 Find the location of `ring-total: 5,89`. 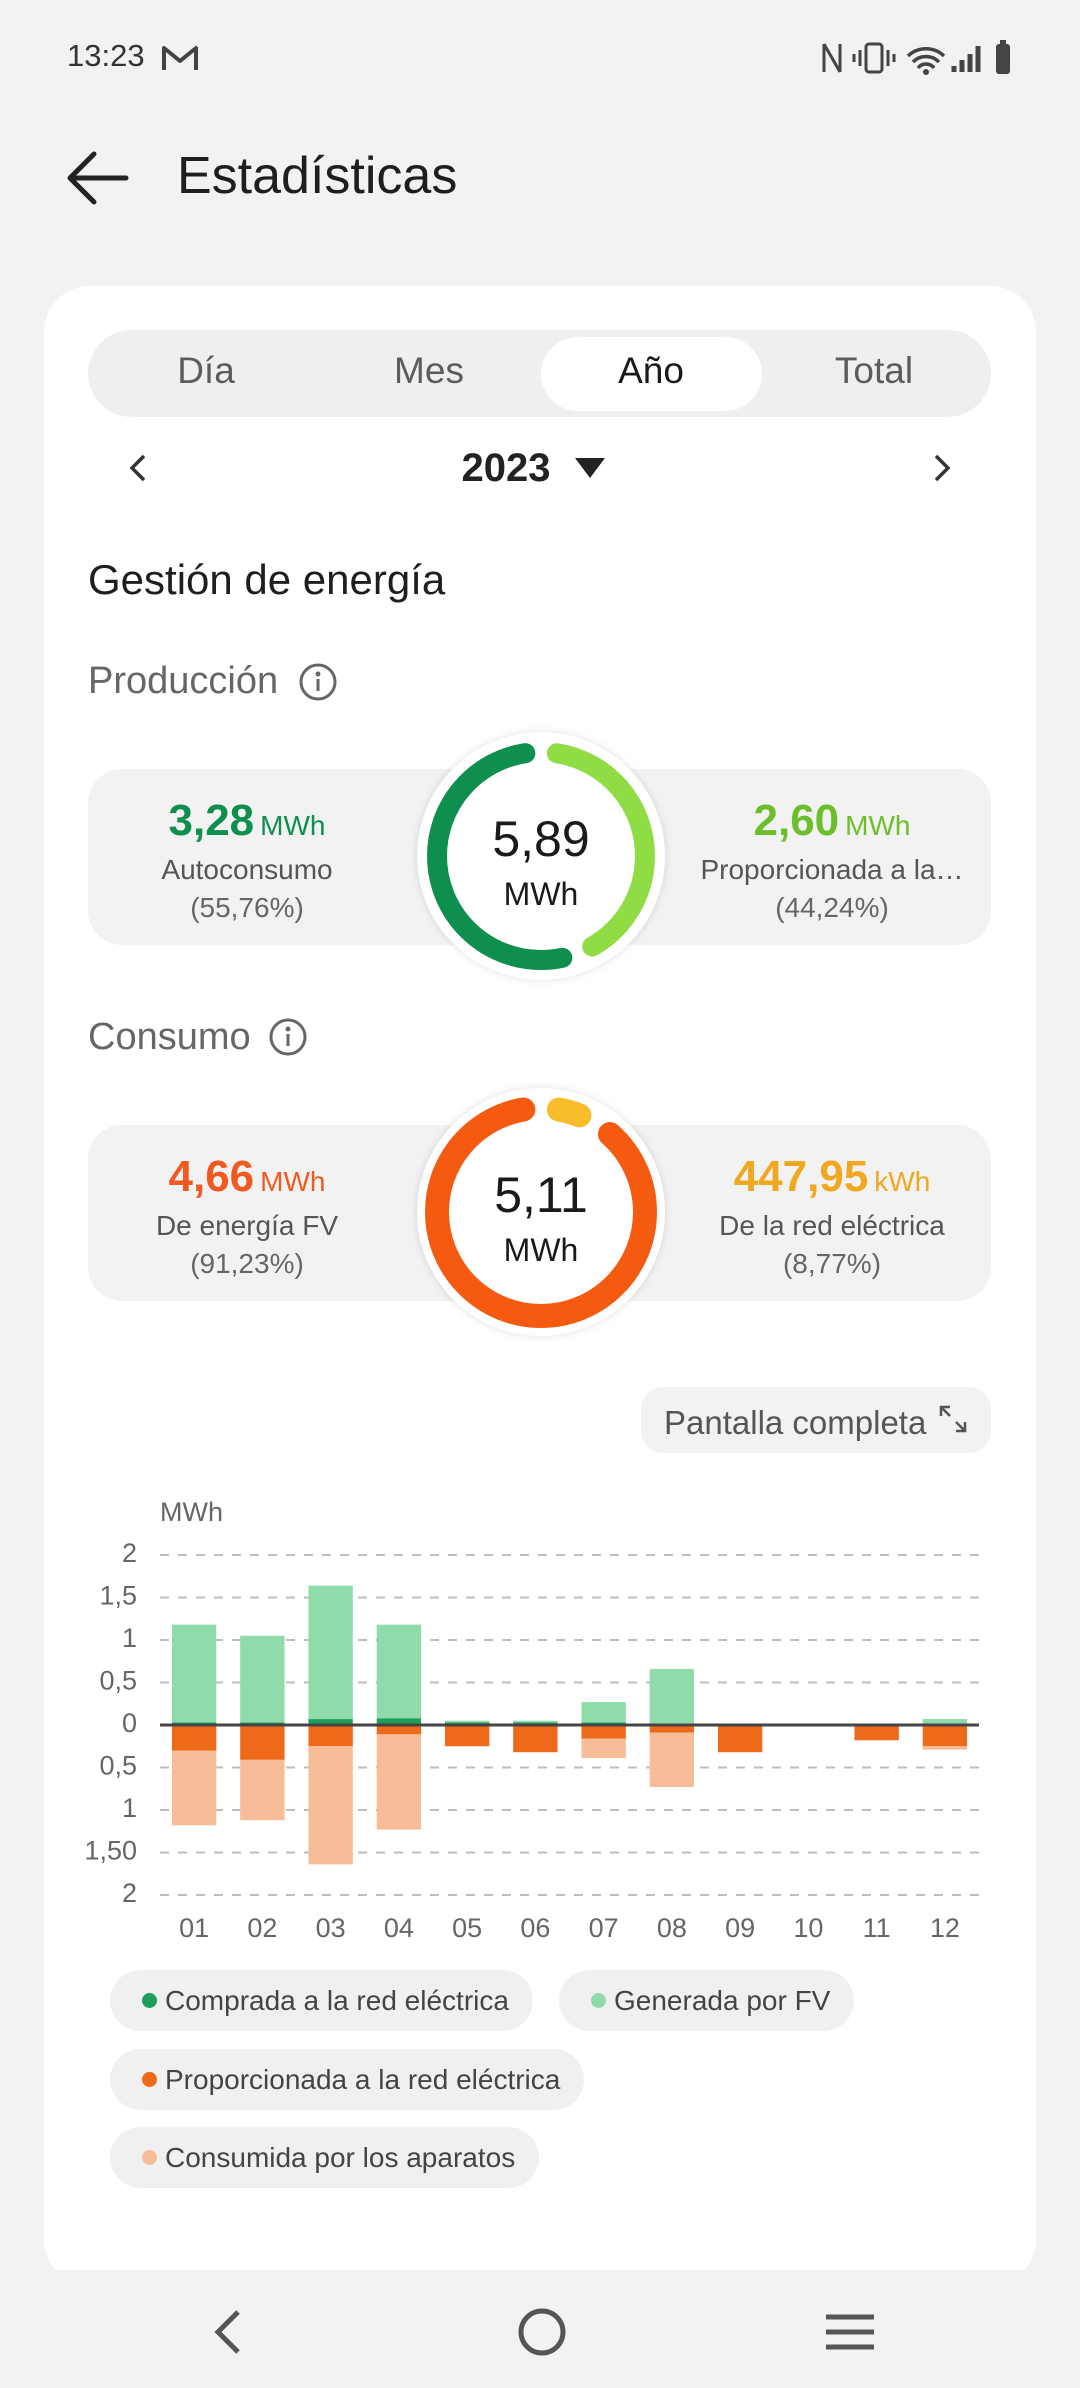

ring-total: 5,89 is located at coordinates (541, 839).